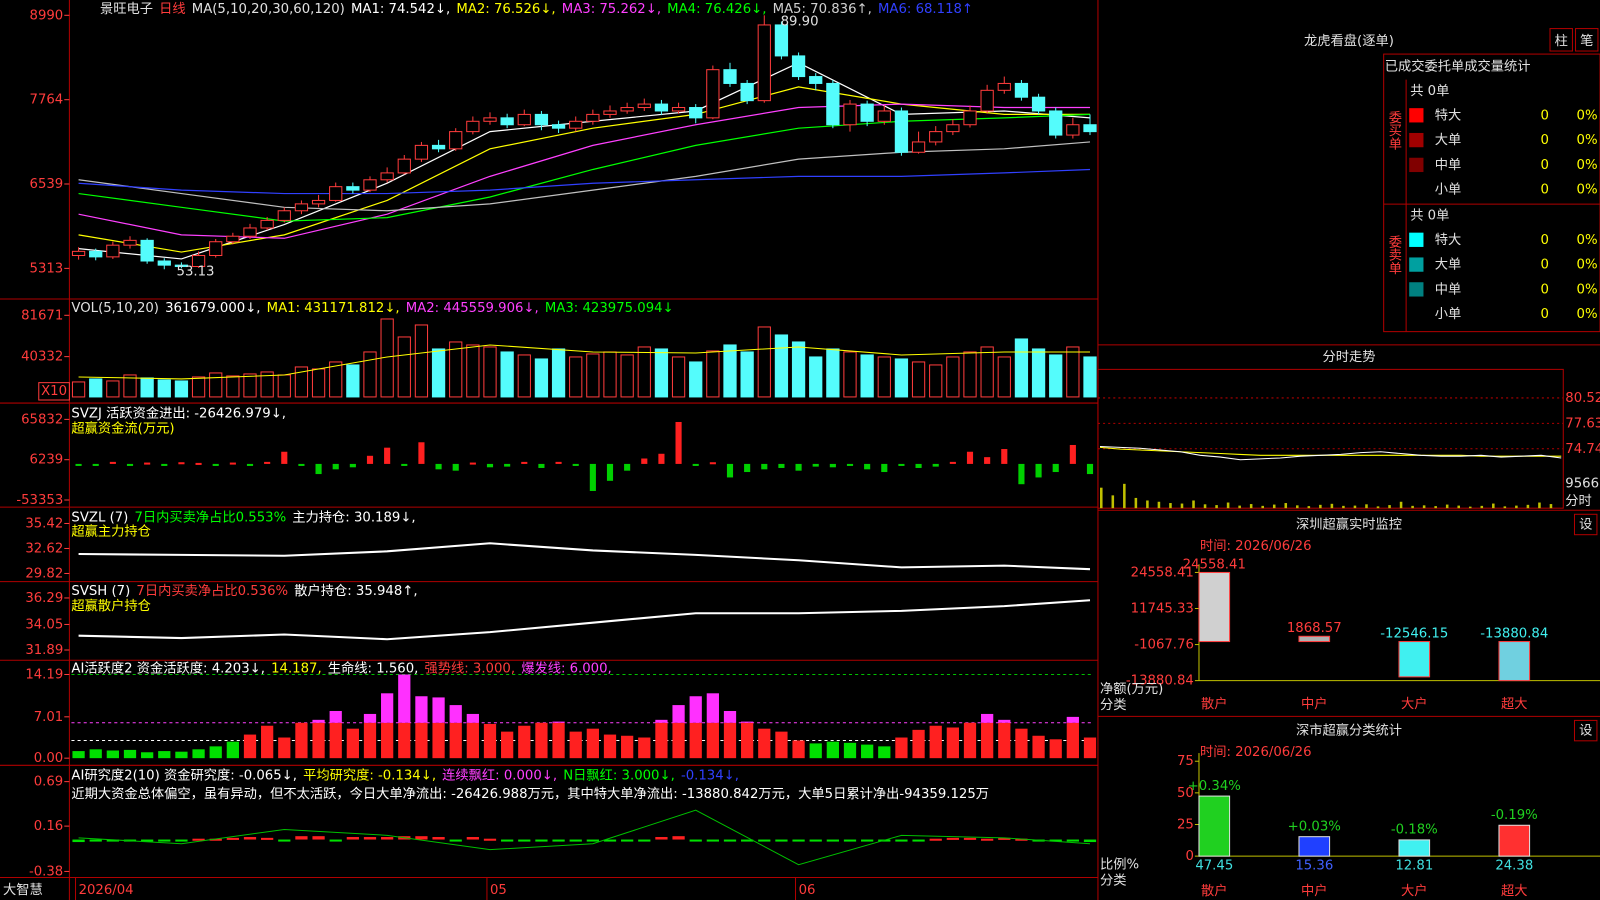 The image size is (1600, 900). What do you see at coordinates (584, 169) in the screenshot?
I see `ma-line` at bounding box center [584, 169].